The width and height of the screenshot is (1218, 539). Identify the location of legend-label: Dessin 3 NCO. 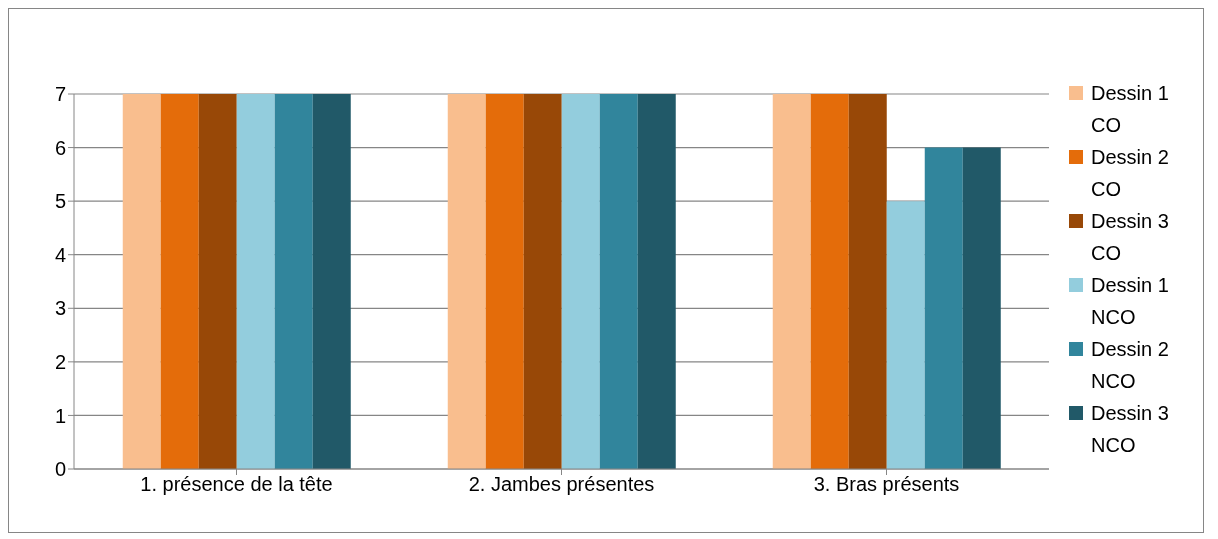
(1130, 429).